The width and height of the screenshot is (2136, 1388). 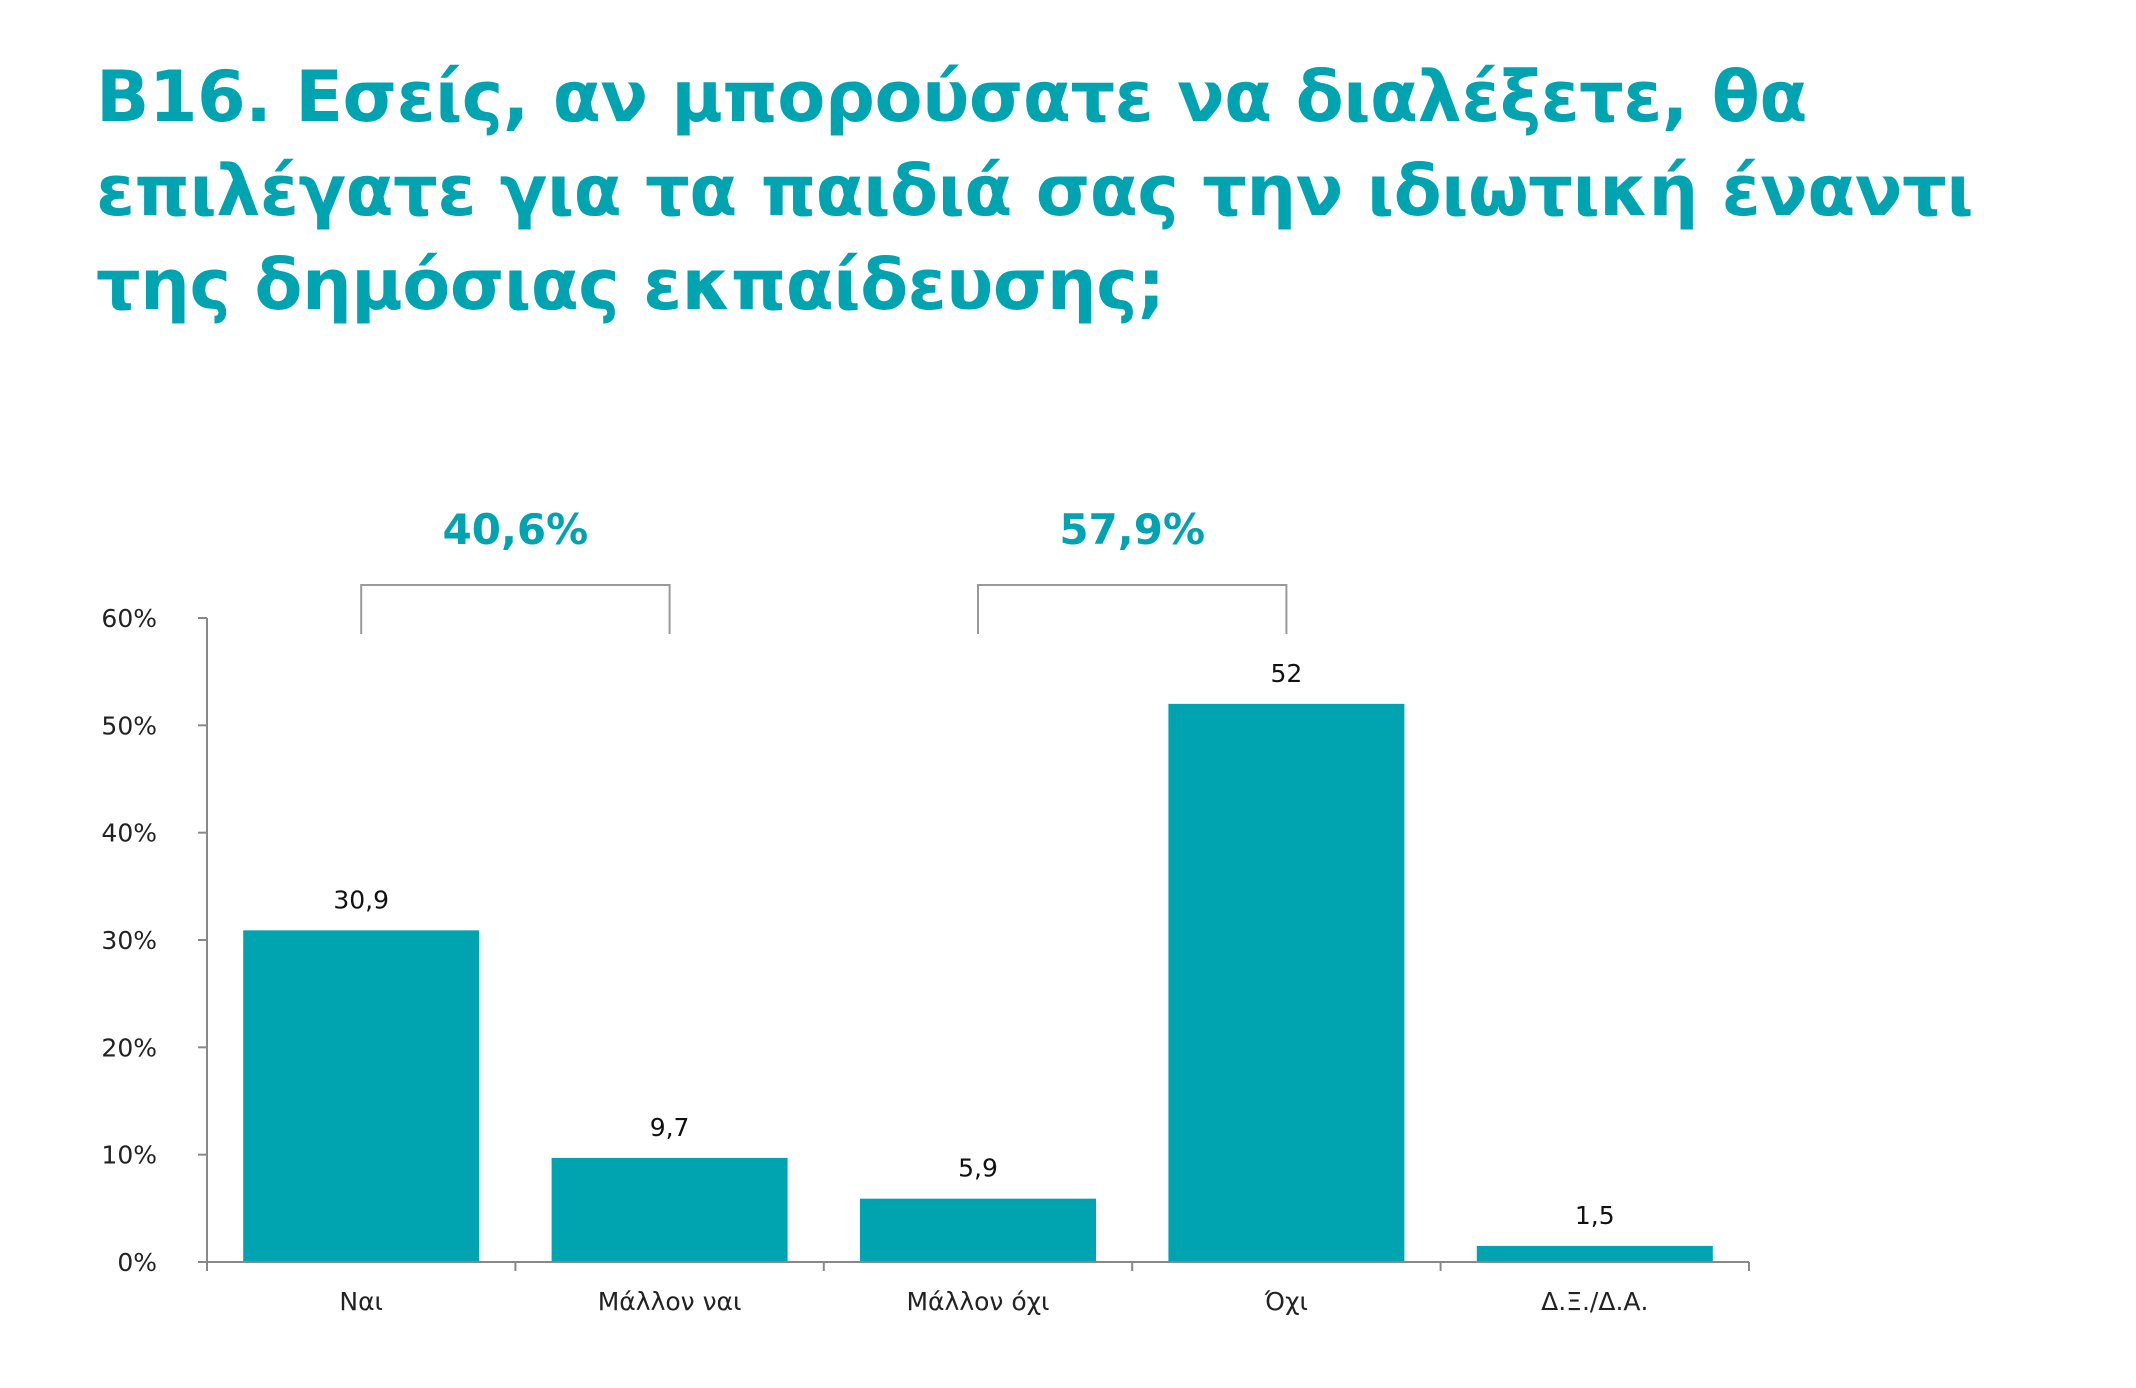 What do you see at coordinates (1132, 529) in the screenshot?
I see `group-total-label: 57,9%` at bounding box center [1132, 529].